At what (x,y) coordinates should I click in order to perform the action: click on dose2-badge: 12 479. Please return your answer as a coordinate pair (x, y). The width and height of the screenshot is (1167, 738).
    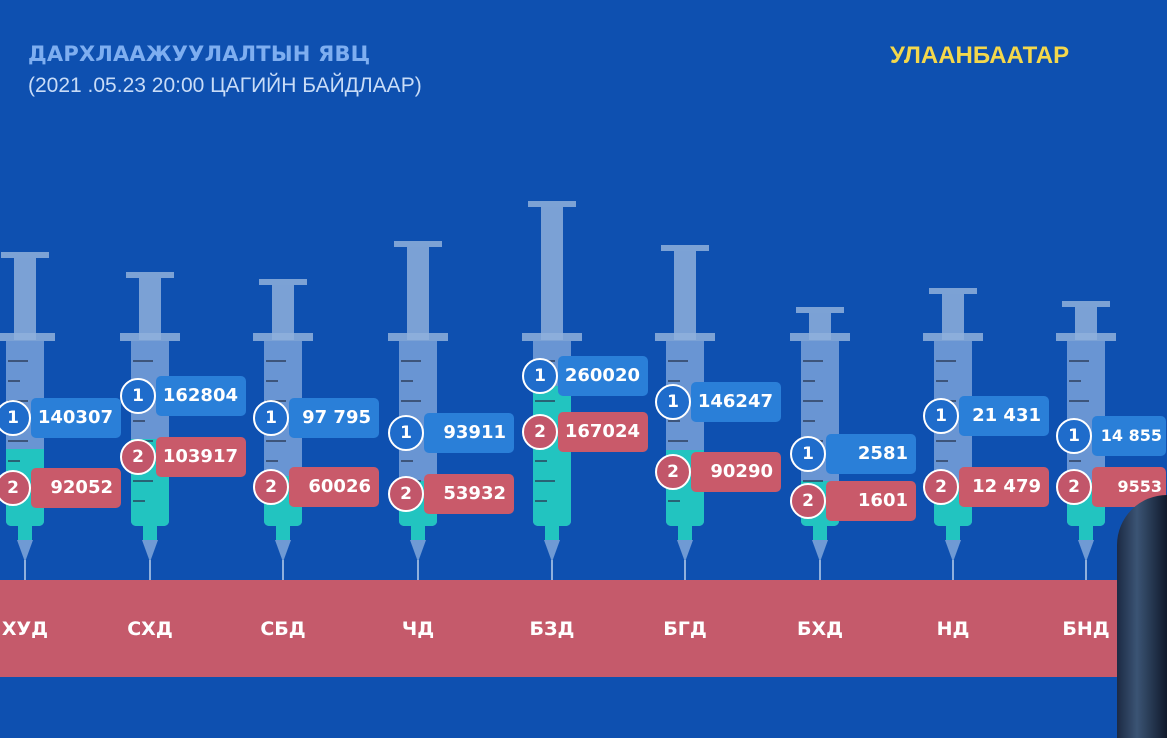
    Looking at the image, I should click on (1004, 487).